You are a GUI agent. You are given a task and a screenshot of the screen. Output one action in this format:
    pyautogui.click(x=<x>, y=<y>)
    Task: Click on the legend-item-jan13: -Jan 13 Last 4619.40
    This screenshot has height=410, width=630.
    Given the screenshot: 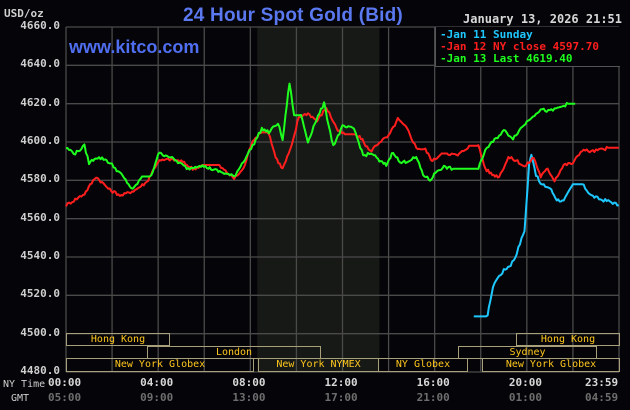 What is the action you would take?
    pyautogui.click(x=506, y=58)
    